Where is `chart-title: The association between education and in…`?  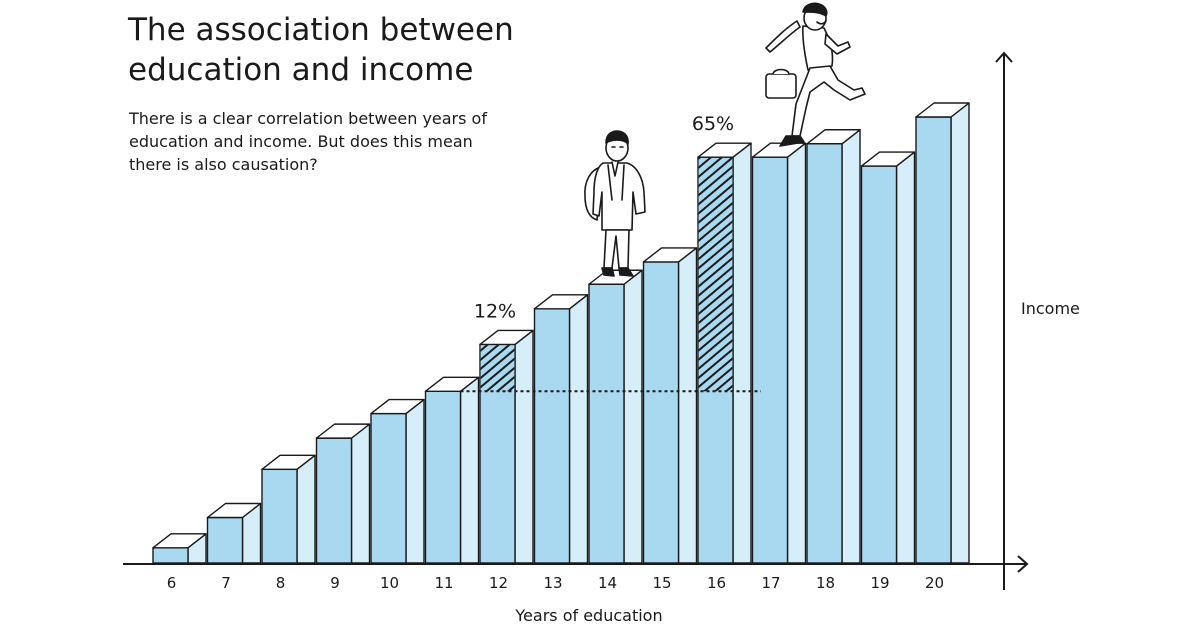
chart-title: The association between education and in… is located at coordinates (321, 50).